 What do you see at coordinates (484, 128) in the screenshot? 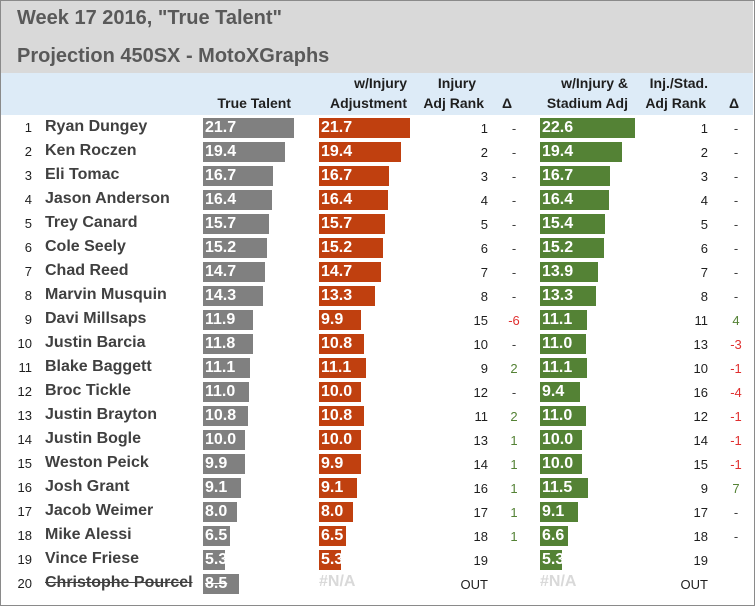
I see `injury-adj-rank: 1` at bounding box center [484, 128].